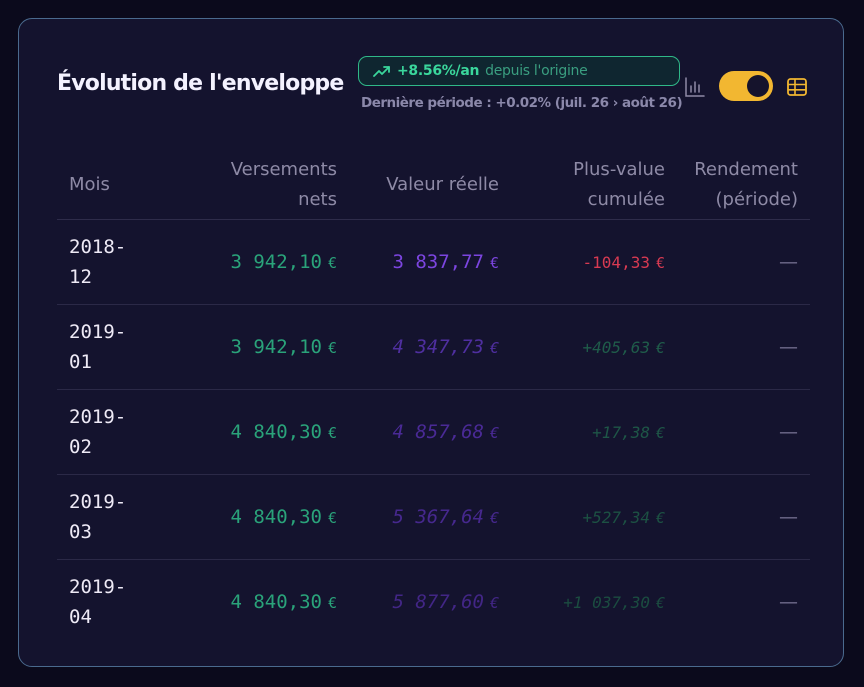  What do you see at coordinates (115, 184) in the screenshot?
I see `header-month: Mois` at bounding box center [115, 184].